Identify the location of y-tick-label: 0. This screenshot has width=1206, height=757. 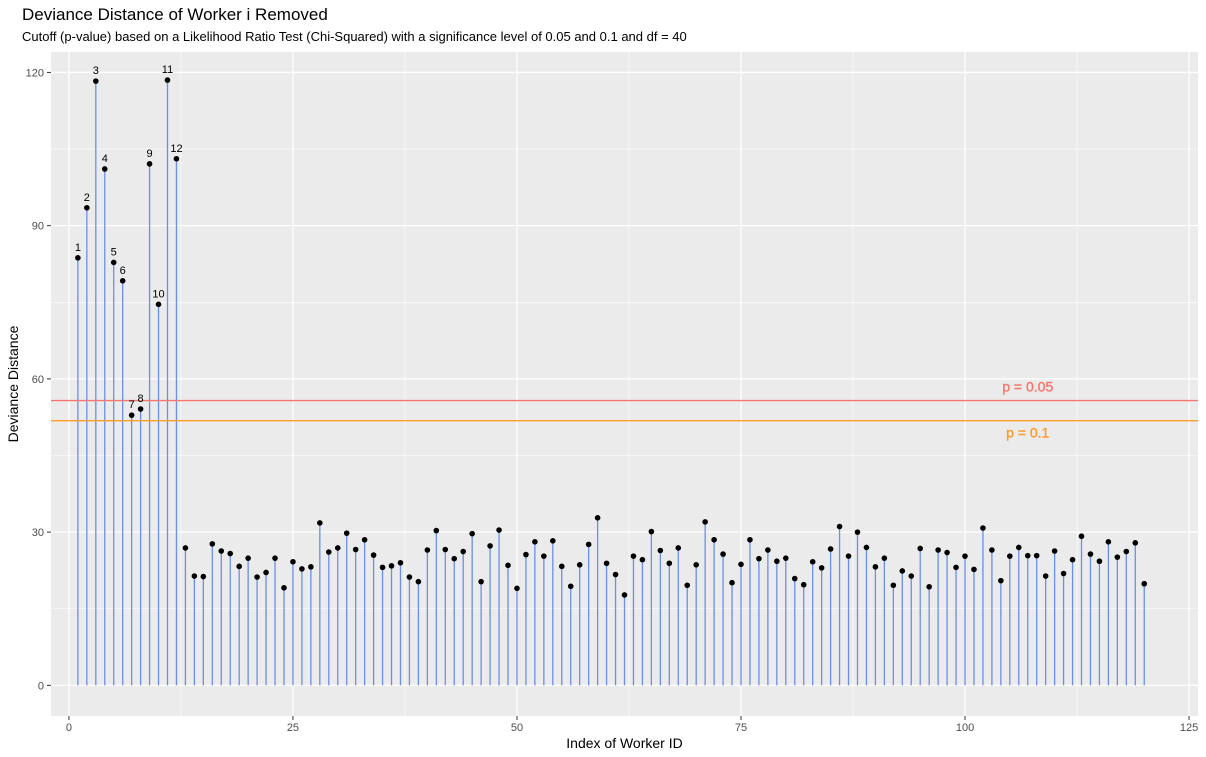
(41, 686).